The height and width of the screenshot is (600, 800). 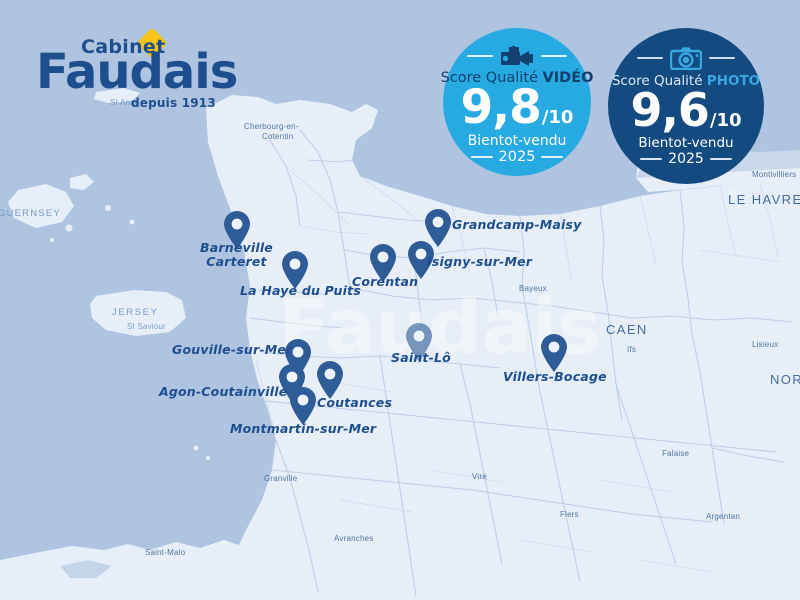 I want to click on logo-since-text: depuis 1913, so click(x=173, y=103).